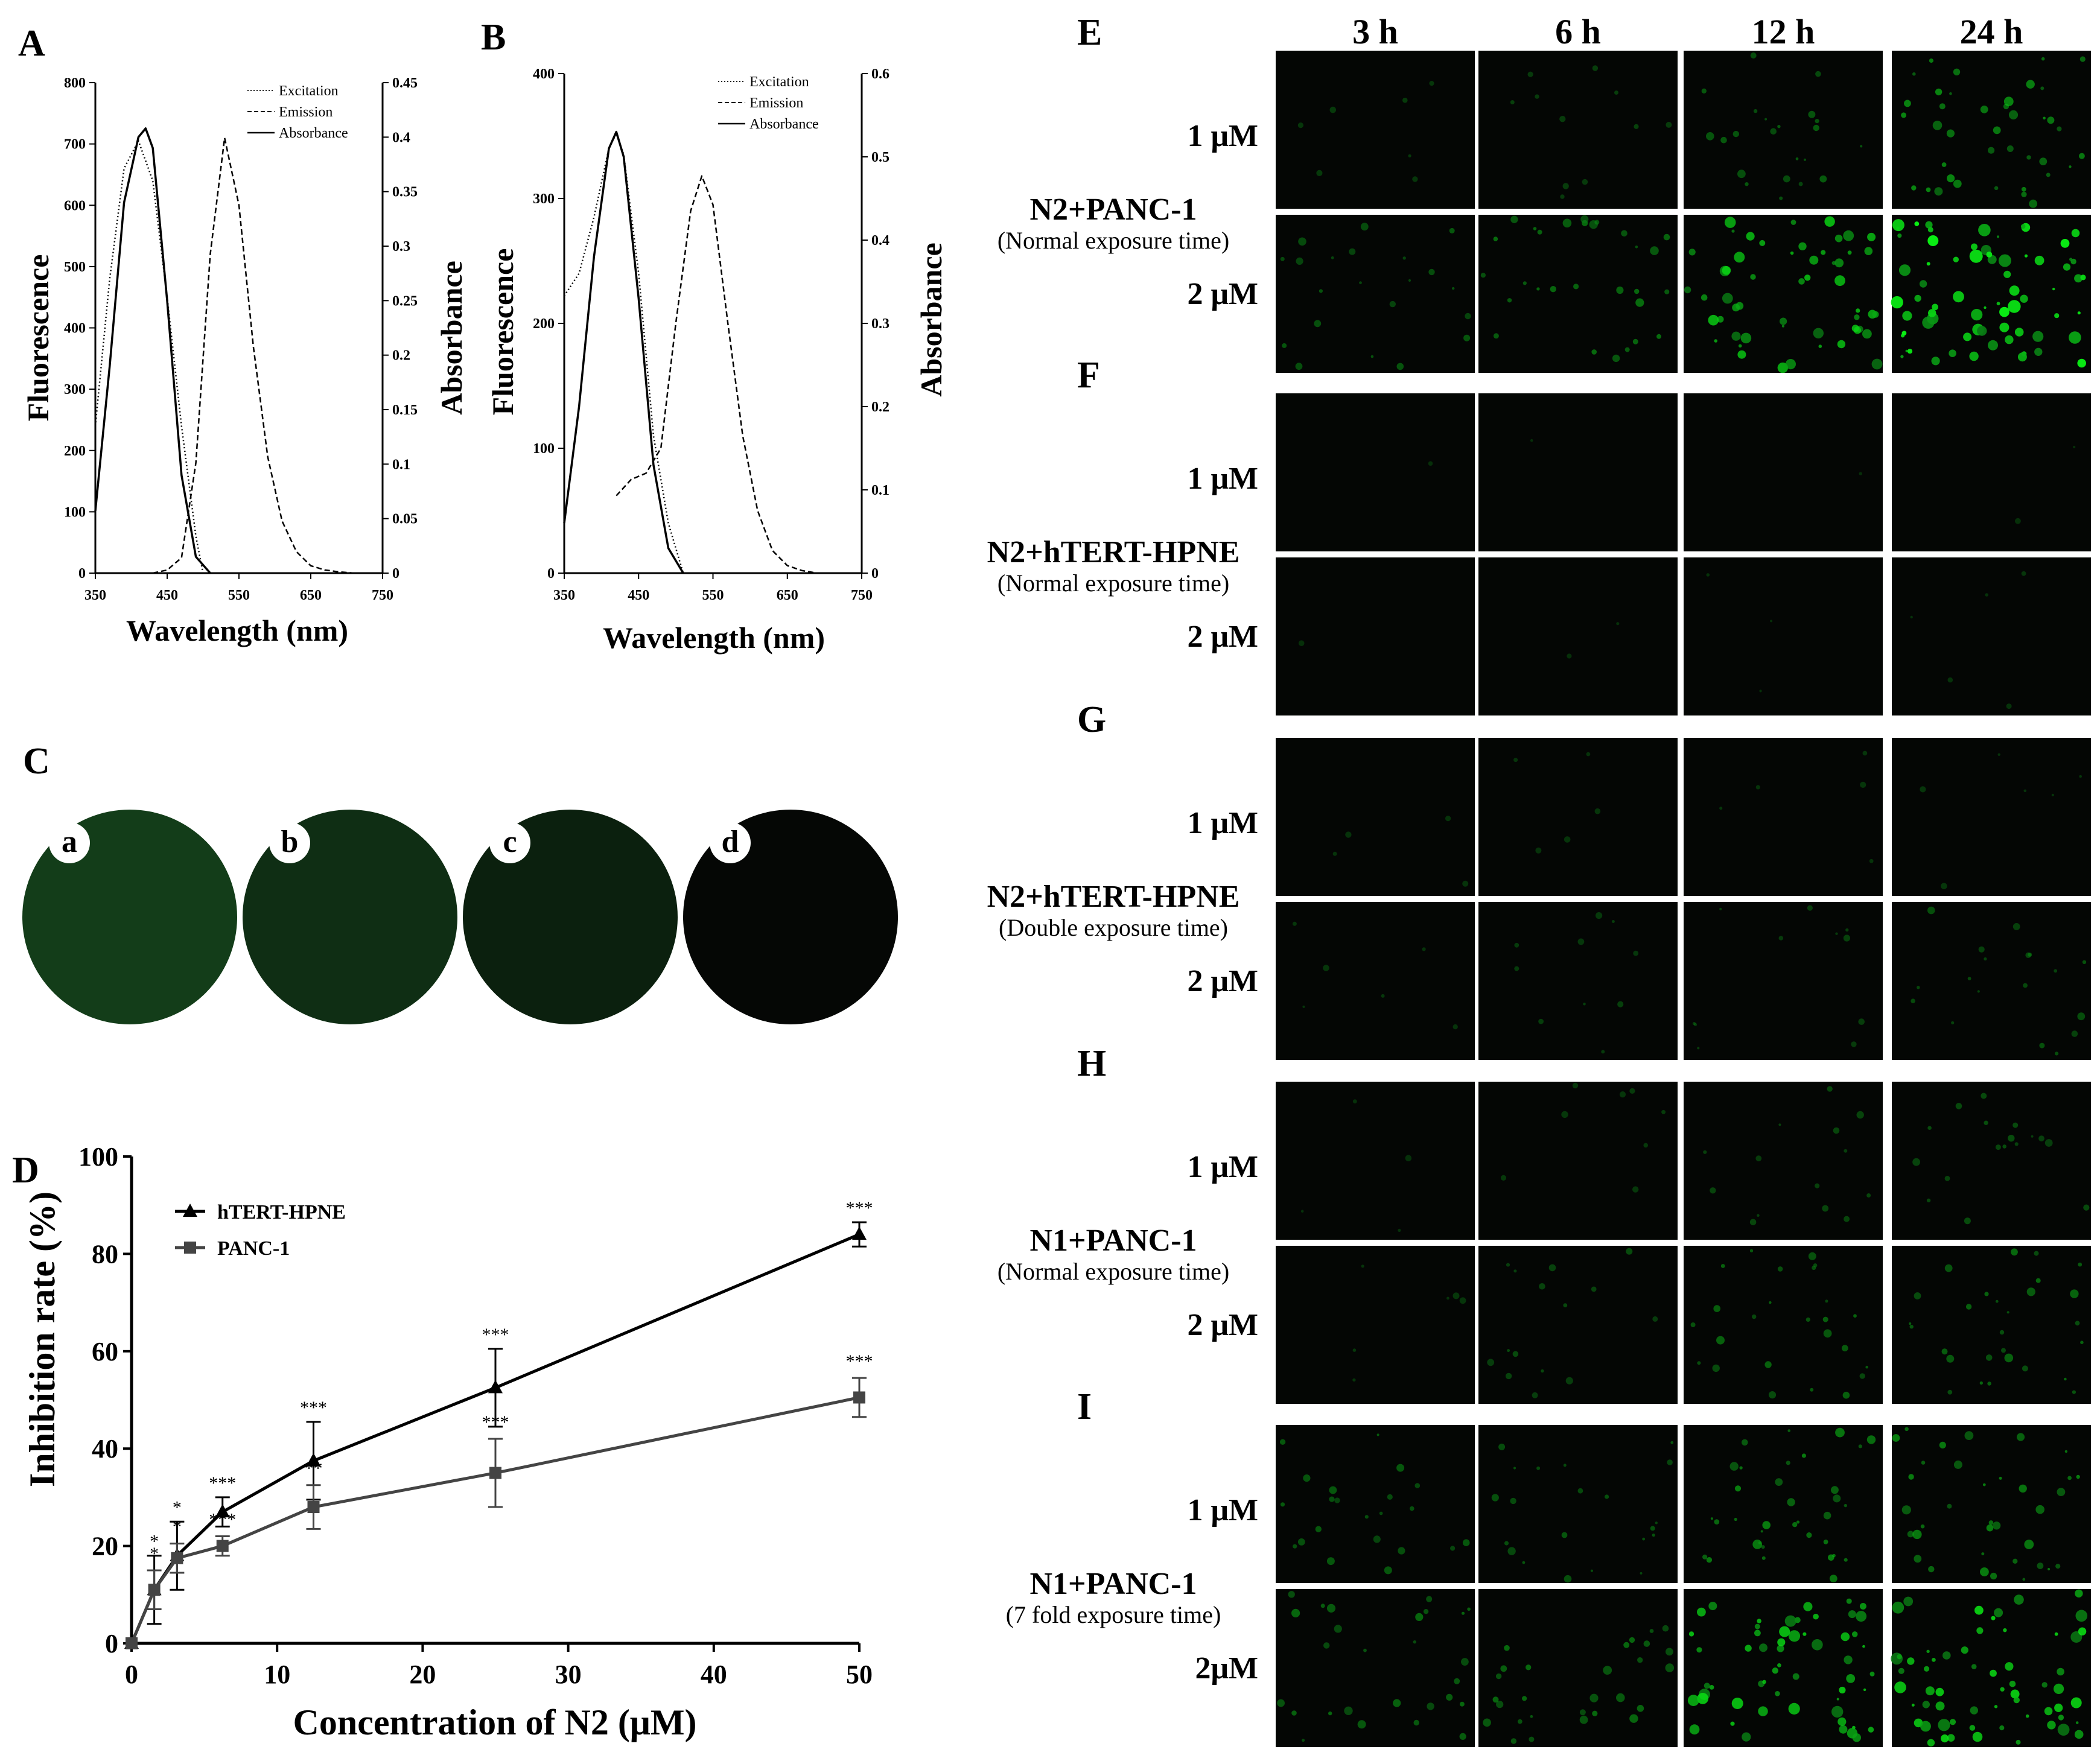 Image resolution: width=2100 pixels, height=1764 pixels. Describe the element at coordinates (105, 1449) in the screenshot. I see `panel-d-y-tick-label: 40` at that location.